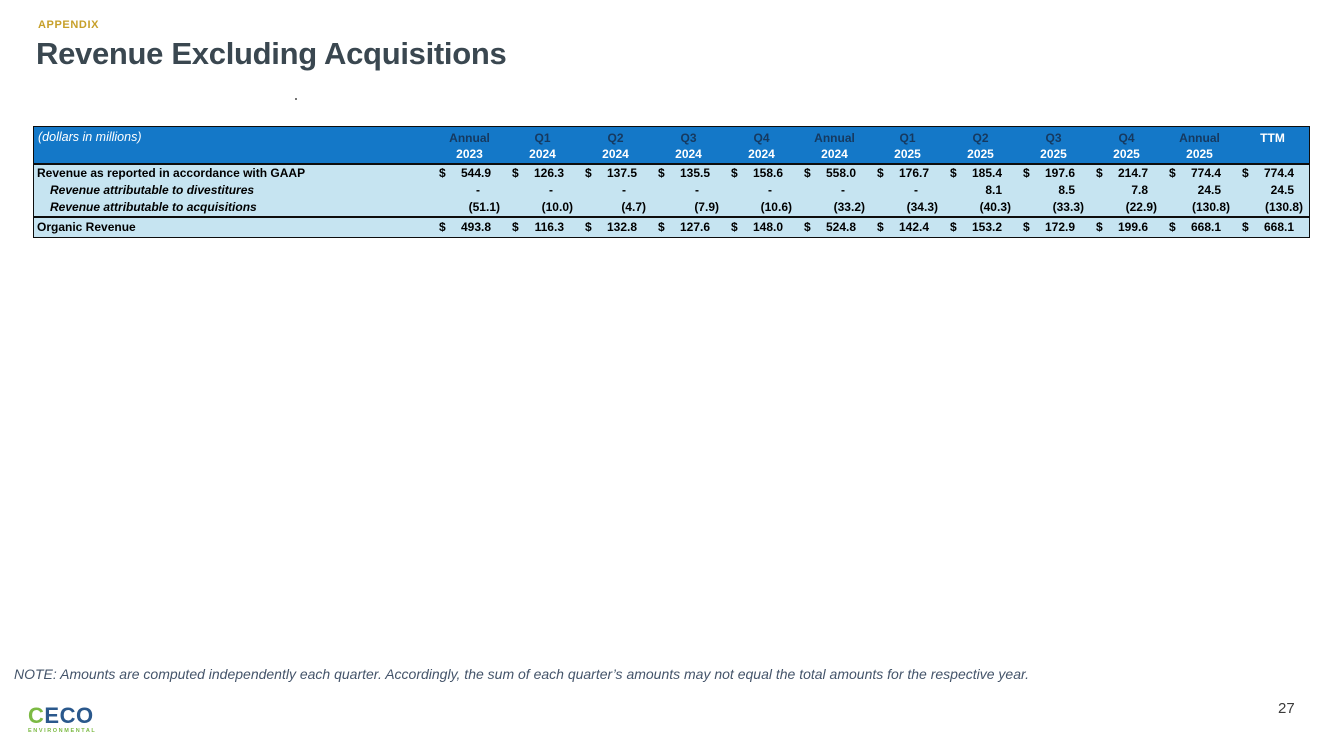 The image size is (1333, 749). I want to click on value-cell: (33.3), so click(1053, 207).